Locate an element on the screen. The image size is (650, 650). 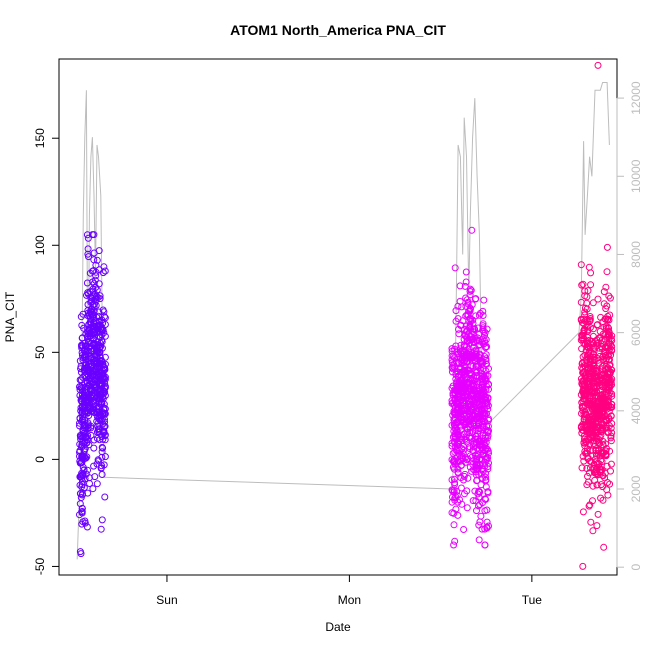
right-tick-label-4: 8000 is located at coordinates (636, 254).